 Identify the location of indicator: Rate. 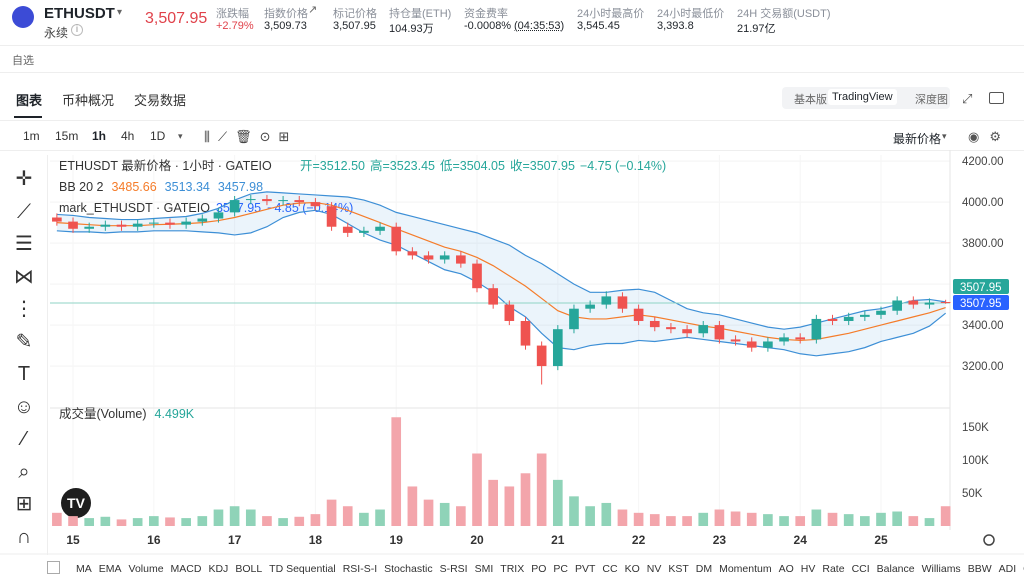
(833, 569).